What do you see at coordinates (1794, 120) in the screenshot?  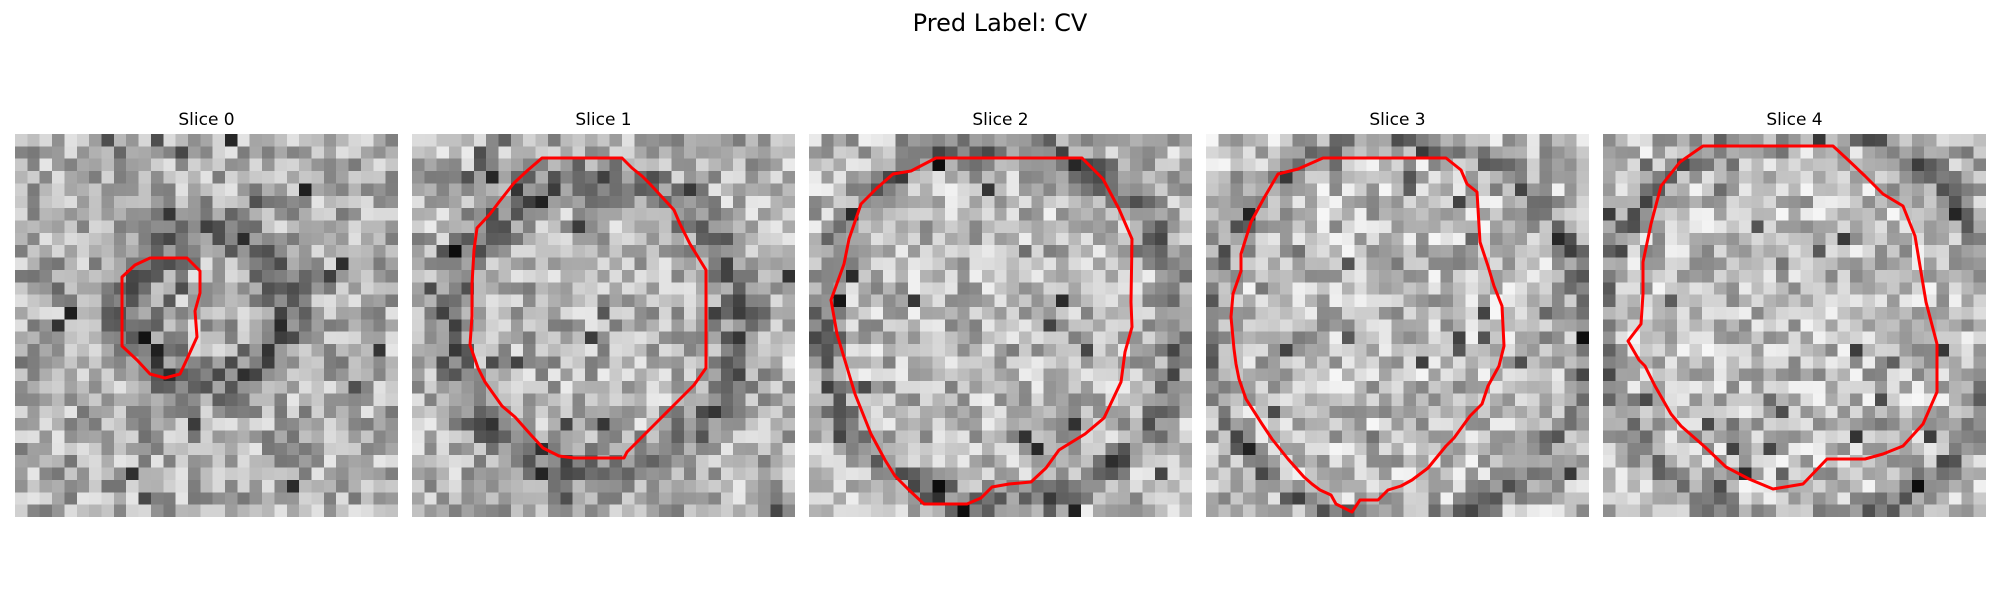 I see `slice-title-4: Slice 4` at bounding box center [1794, 120].